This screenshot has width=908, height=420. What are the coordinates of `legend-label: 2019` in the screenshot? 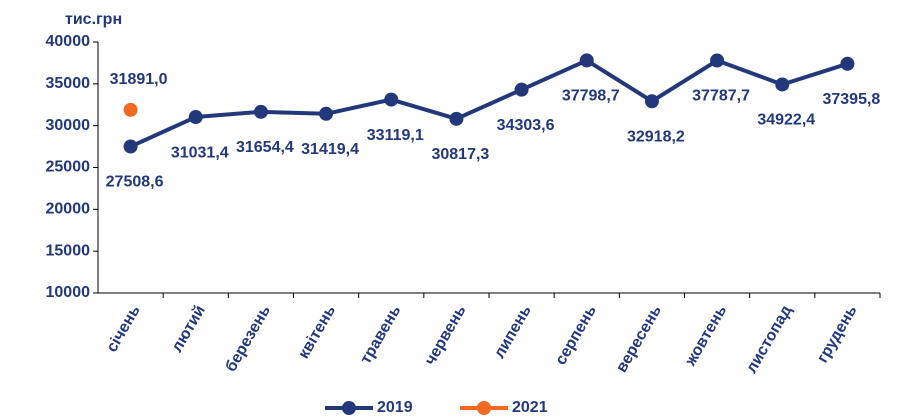 It's located at (395, 407).